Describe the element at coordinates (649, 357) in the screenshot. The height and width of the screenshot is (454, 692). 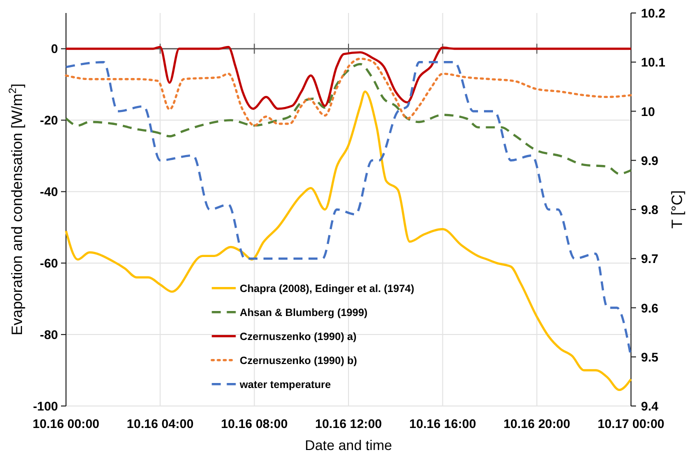
I see `y2-tick-label: 9.5` at that location.